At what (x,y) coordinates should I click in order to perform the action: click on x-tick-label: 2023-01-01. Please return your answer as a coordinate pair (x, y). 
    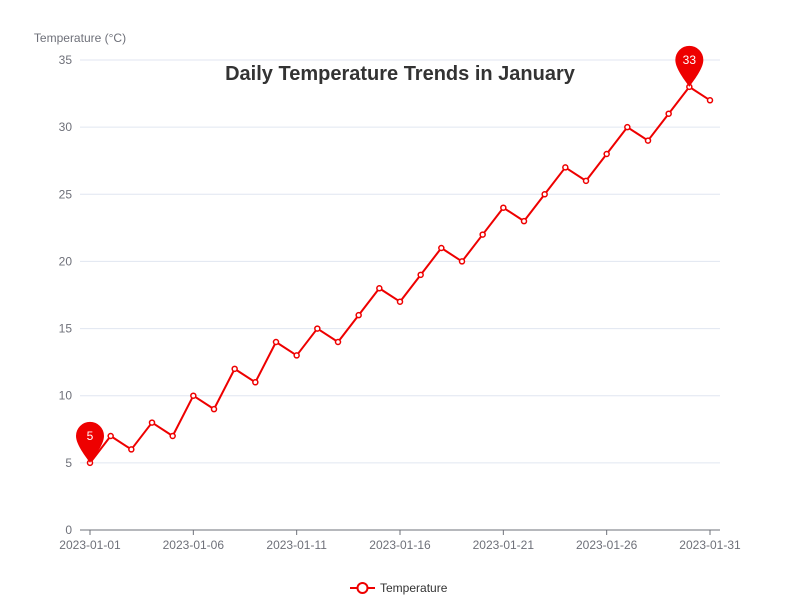
    Looking at the image, I should click on (90, 545).